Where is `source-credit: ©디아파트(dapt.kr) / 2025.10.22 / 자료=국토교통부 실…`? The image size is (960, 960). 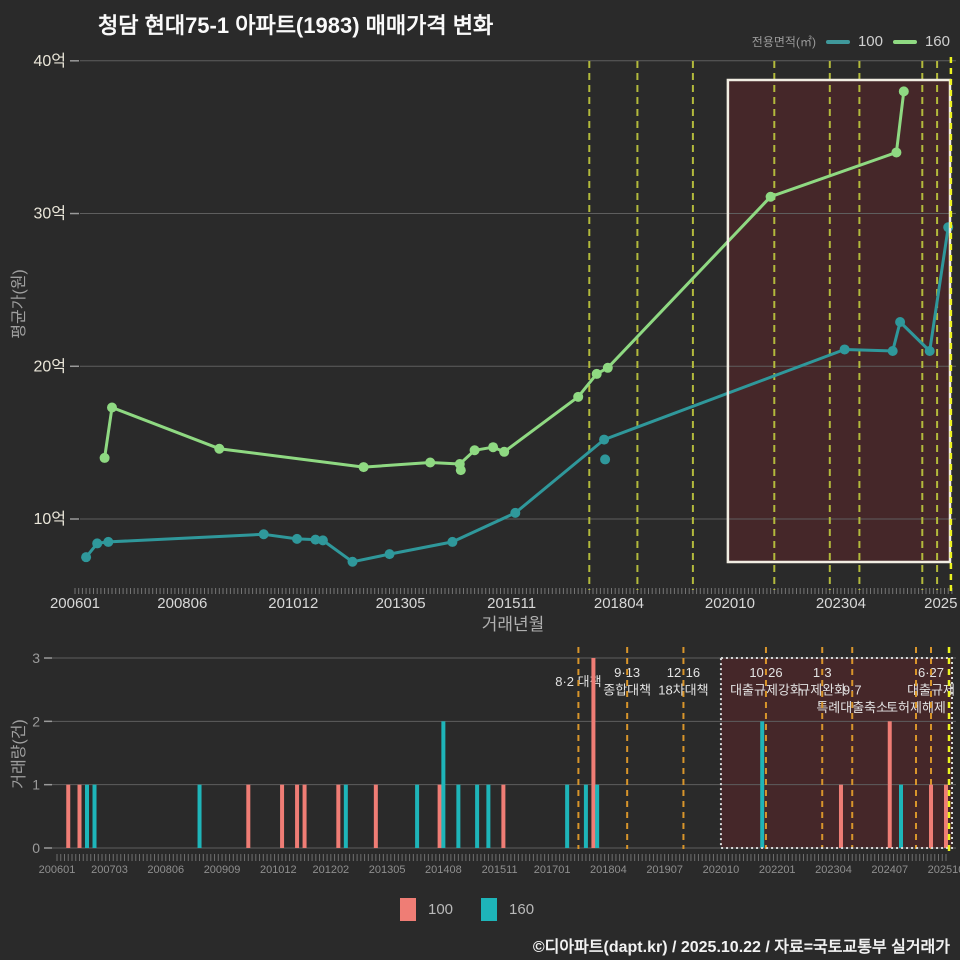 source-credit: ©디아파트(dapt.kr) / 2025.10.22 / 자료=국토교통부 실… is located at coordinates (741, 947).